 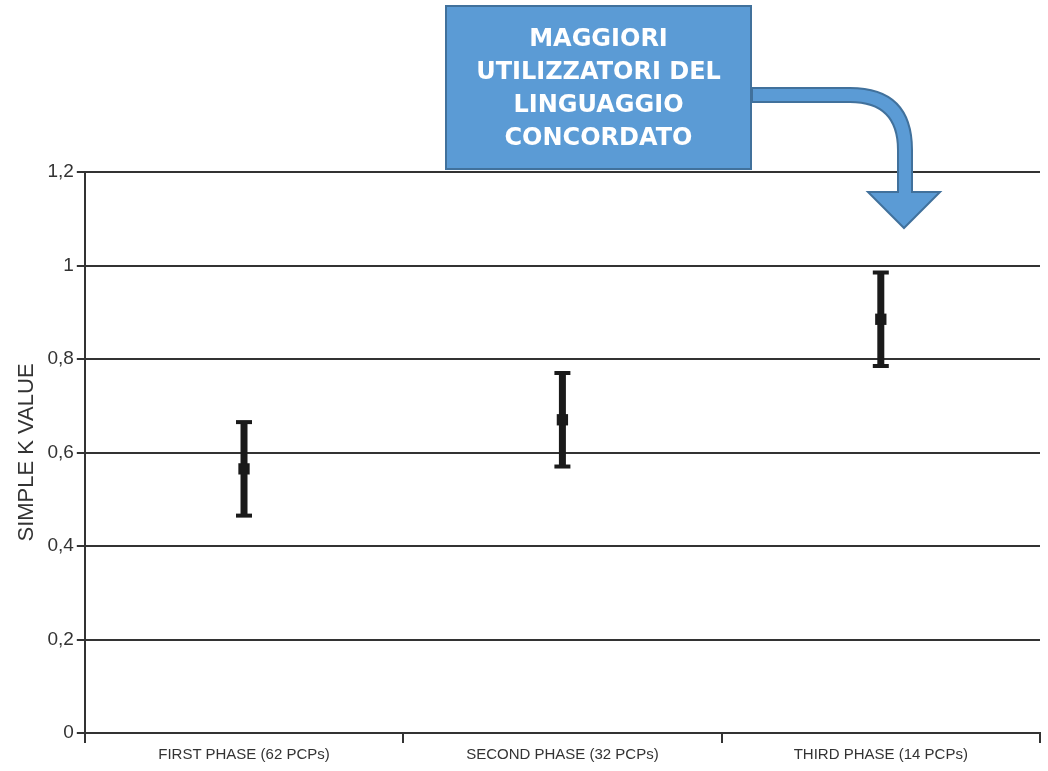 I want to click on x-tick-label: THIRD PHASE (14 PCPs), so click(x=880, y=754).